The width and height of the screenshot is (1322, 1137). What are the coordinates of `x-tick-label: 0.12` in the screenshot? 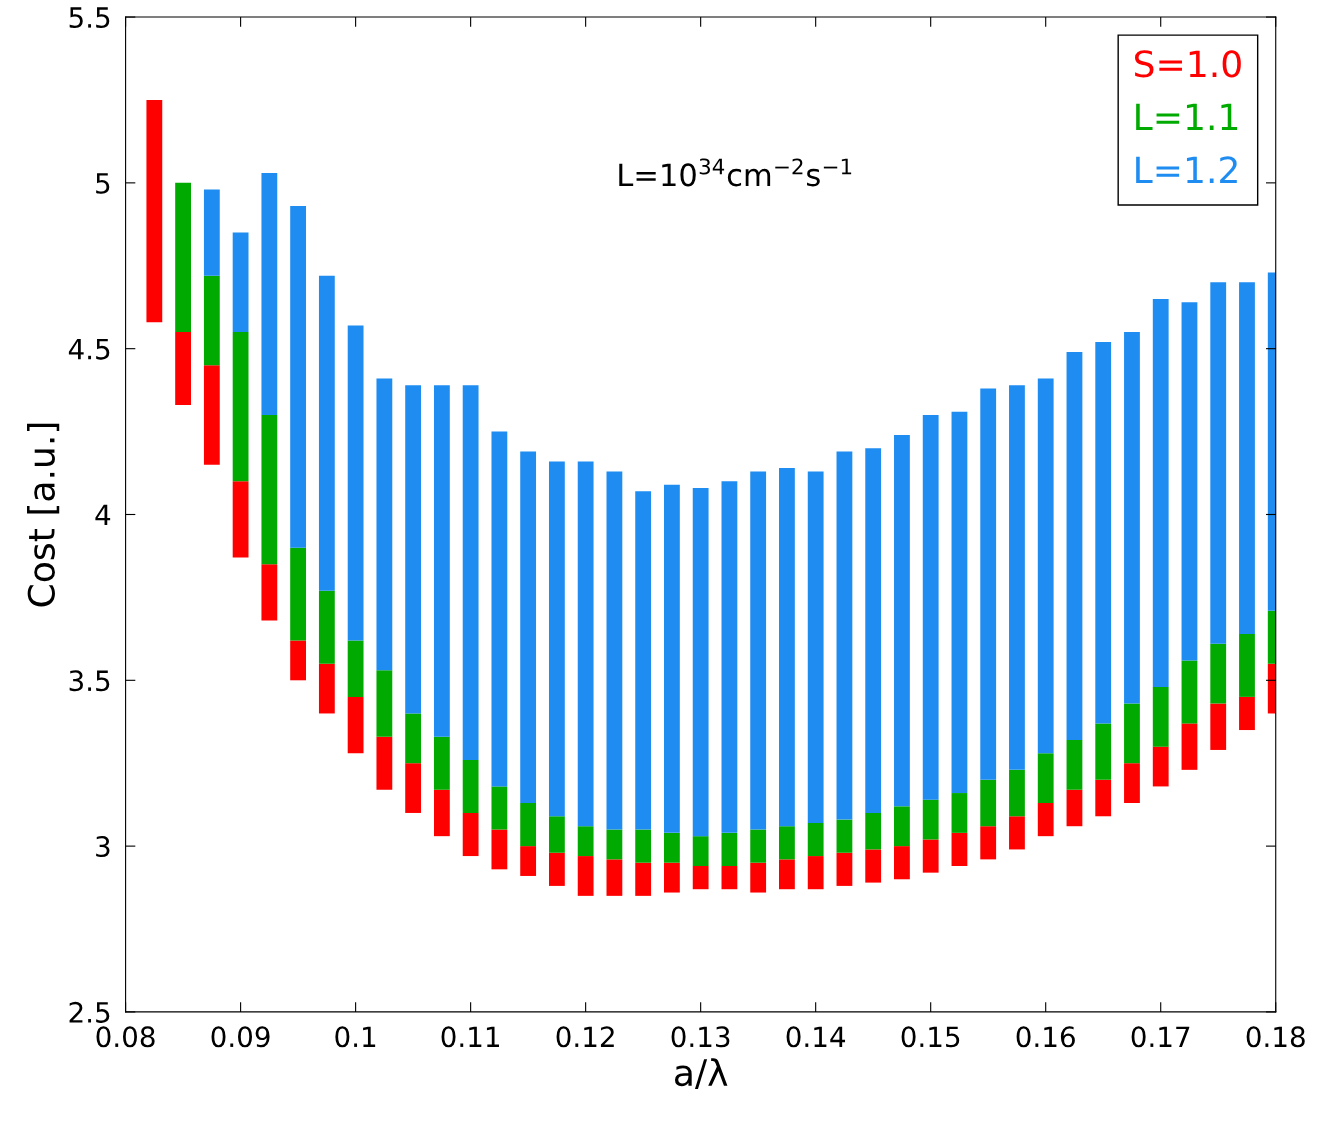 It's located at (585, 1037).